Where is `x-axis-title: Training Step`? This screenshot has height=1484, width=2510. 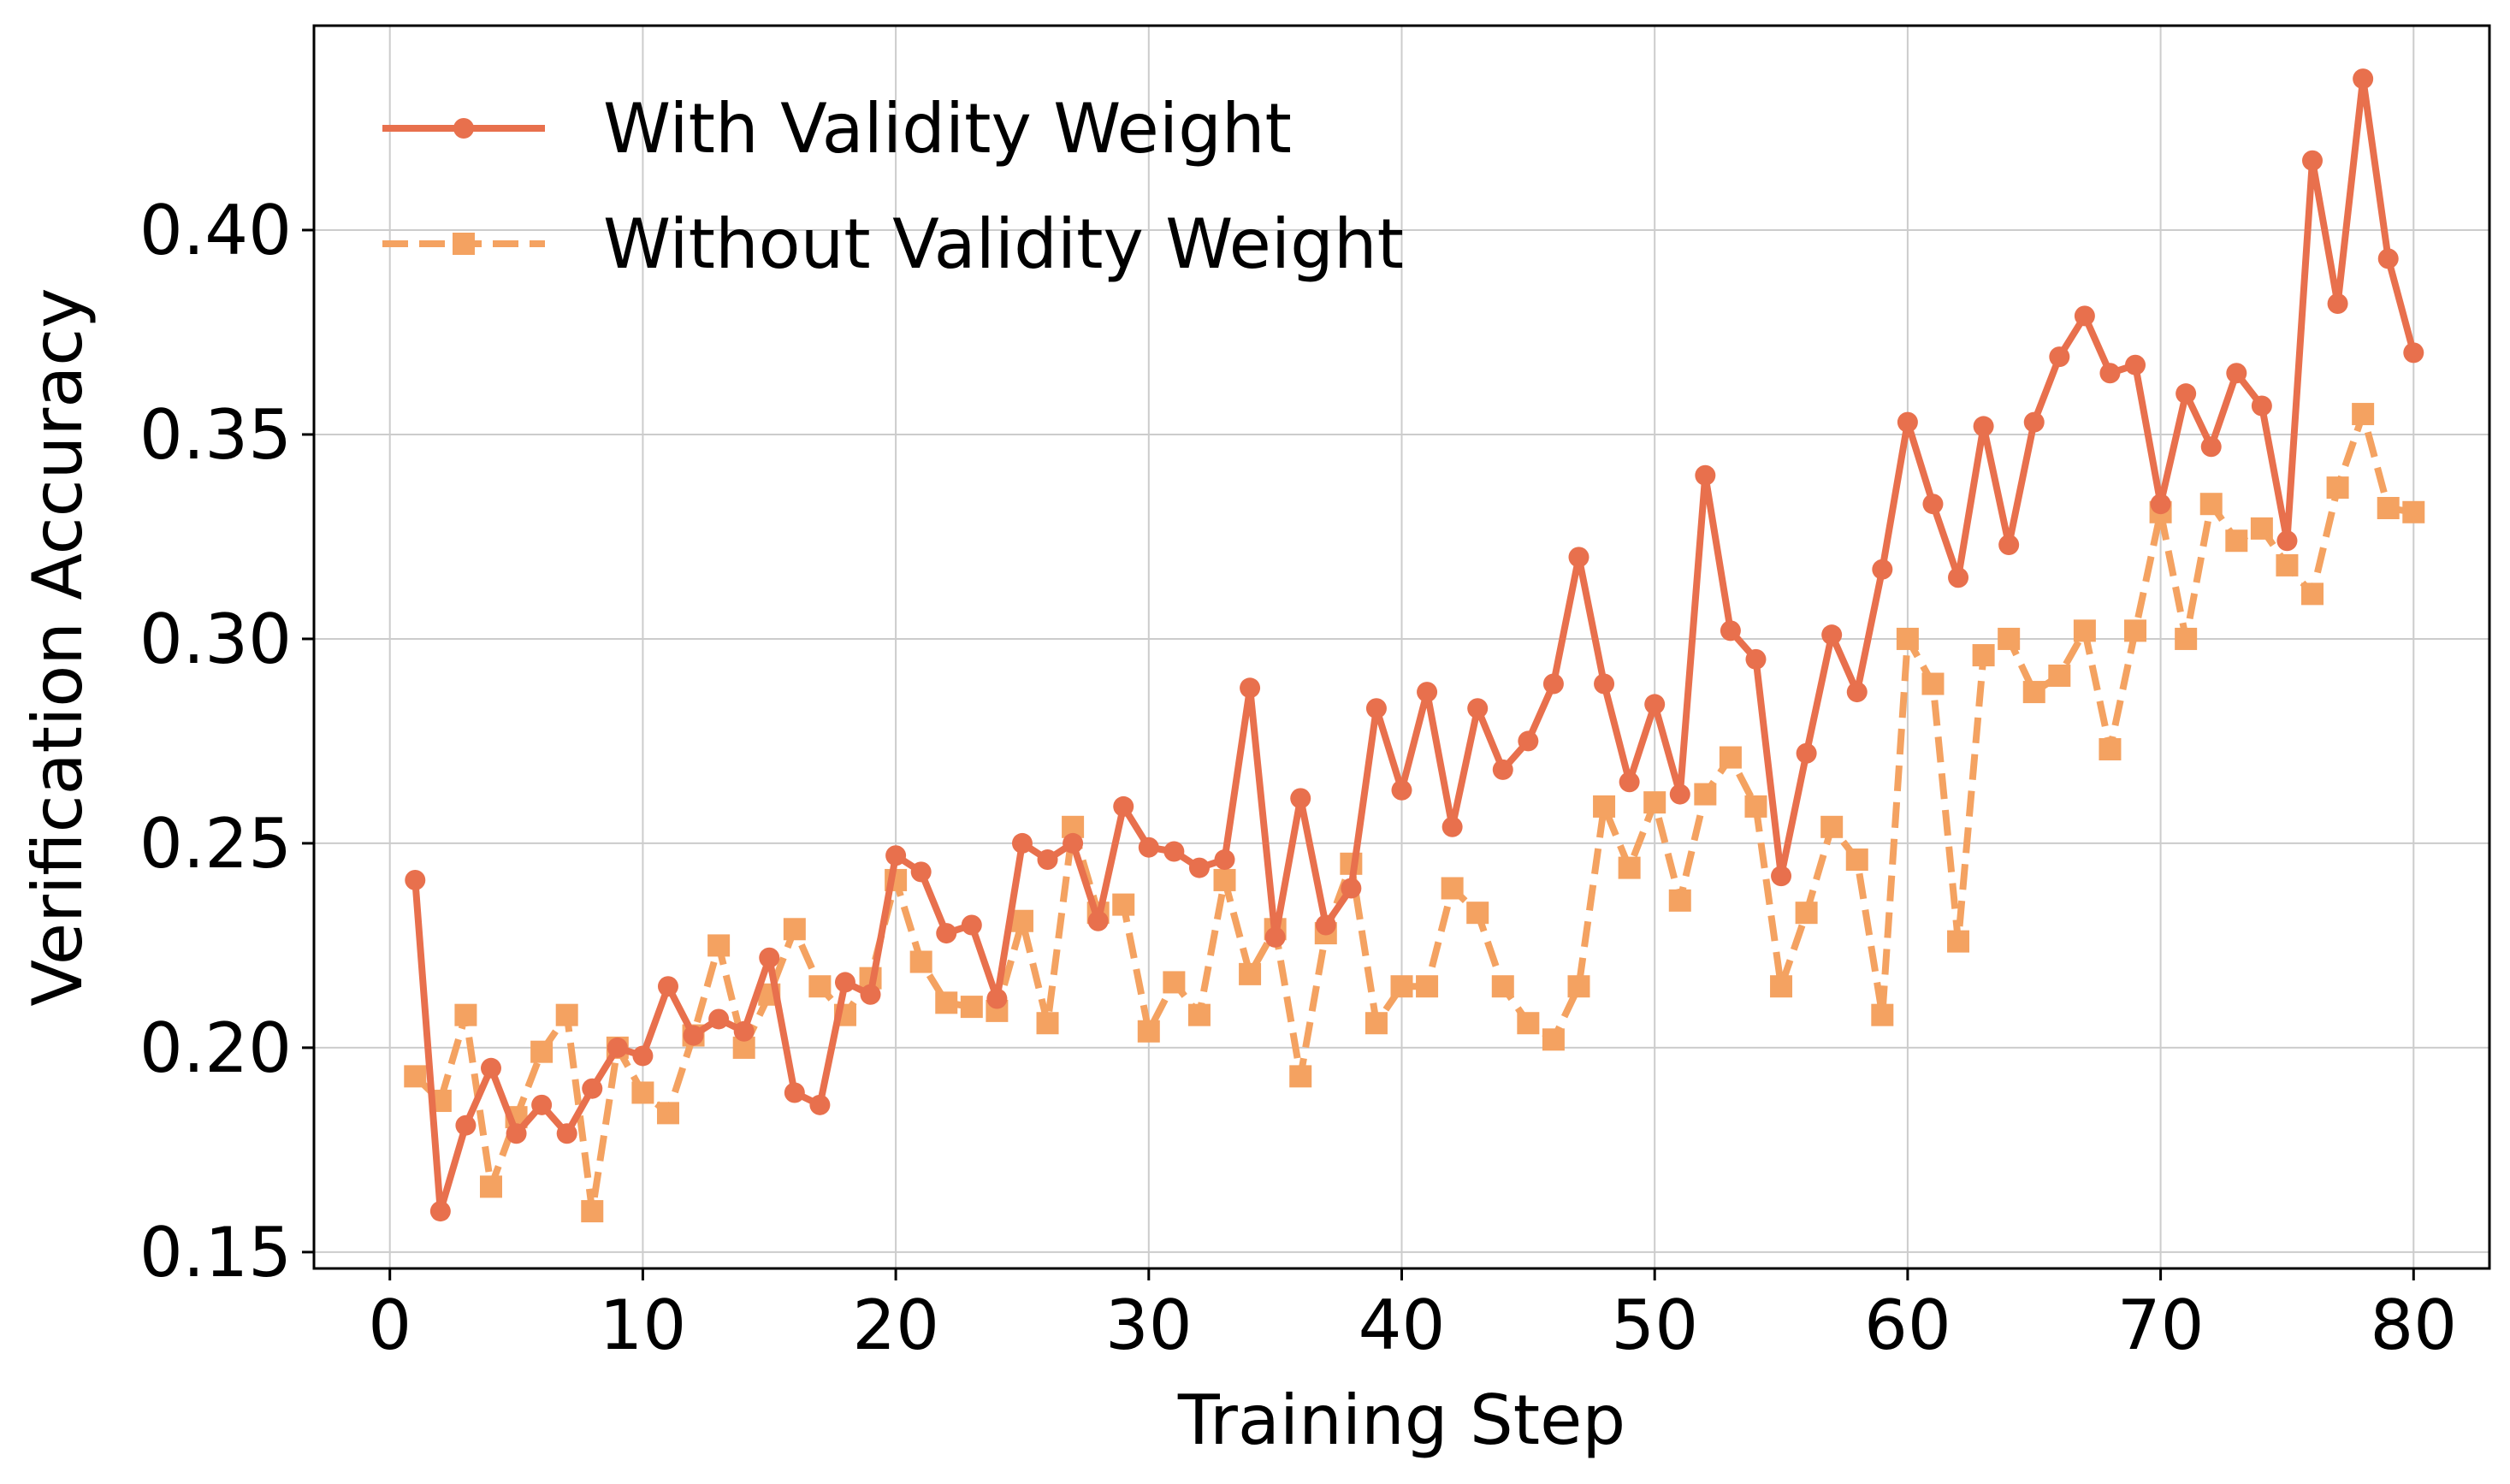
x-axis-title: Training Step is located at coordinates (1401, 1420).